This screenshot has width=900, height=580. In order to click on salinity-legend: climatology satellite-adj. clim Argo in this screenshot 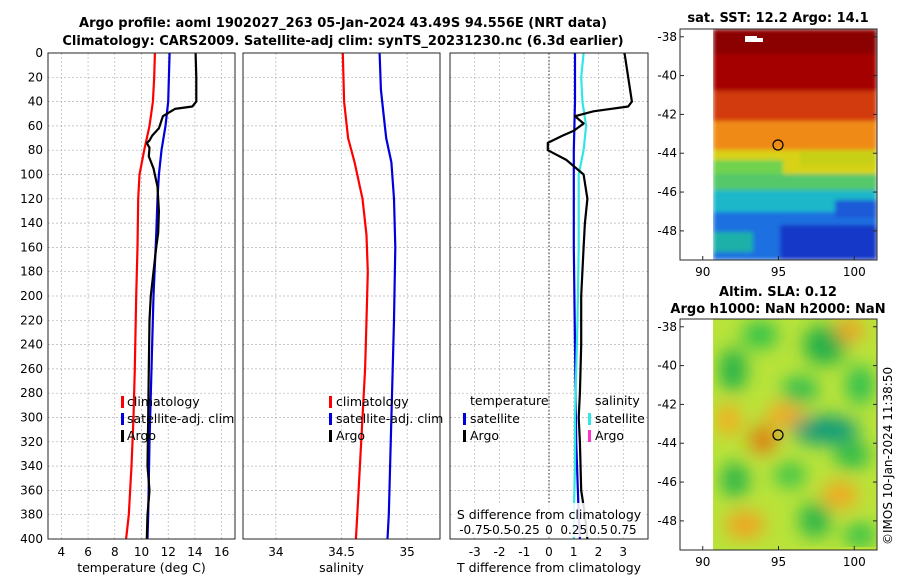, I will do `click(386, 418)`.